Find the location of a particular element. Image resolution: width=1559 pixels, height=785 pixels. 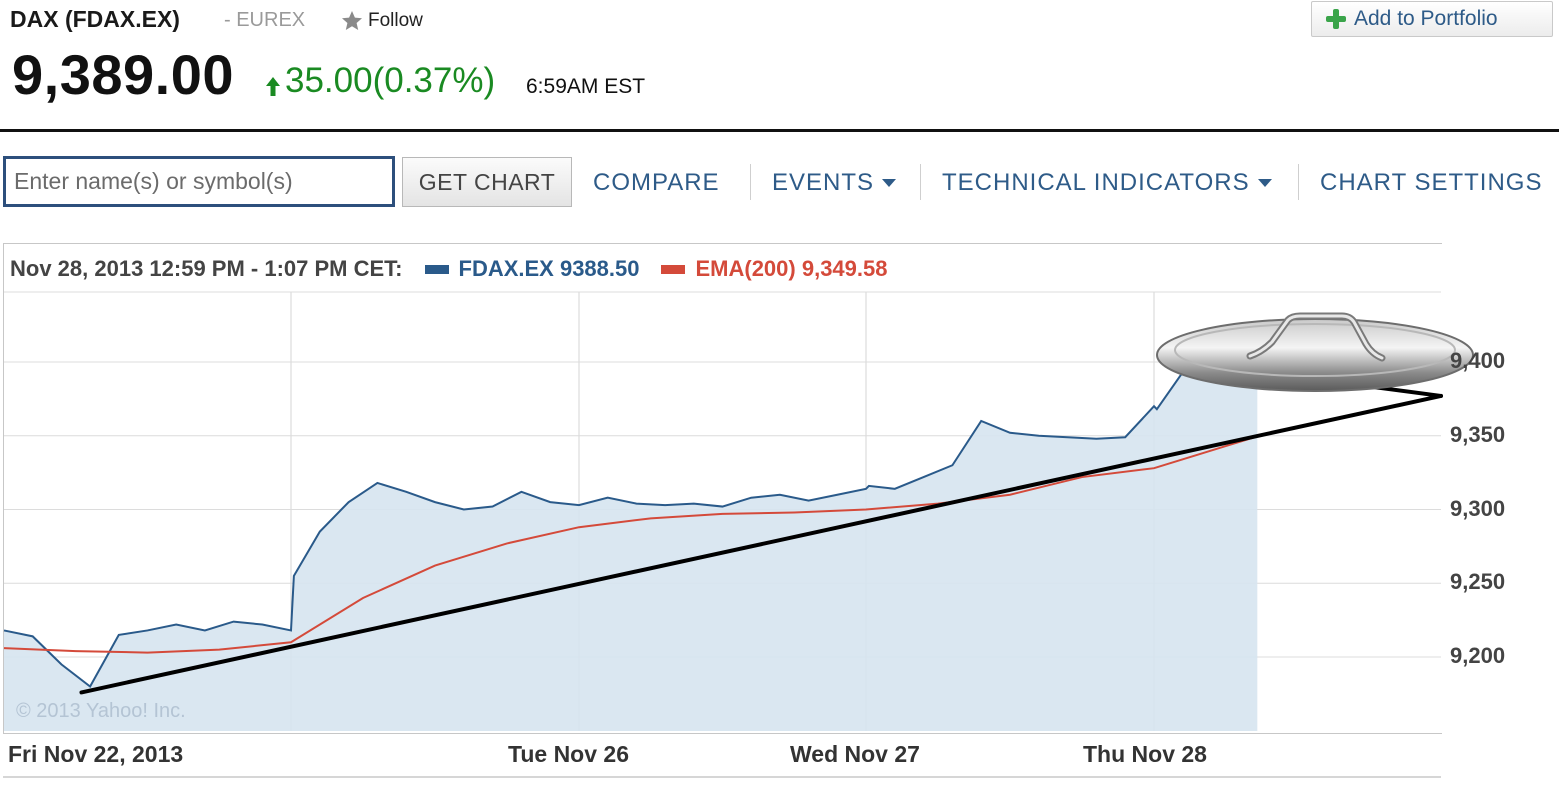

series1-swatch is located at coordinates (436, 269).